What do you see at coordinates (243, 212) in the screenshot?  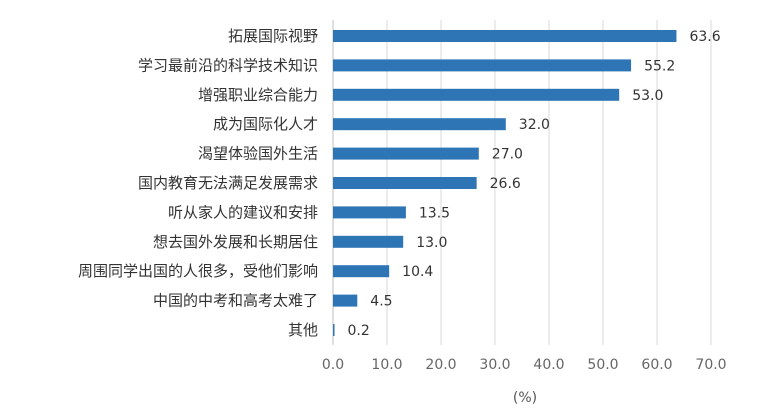 I see `category-label: 听从家人的建议和安排` at bounding box center [243, 212].